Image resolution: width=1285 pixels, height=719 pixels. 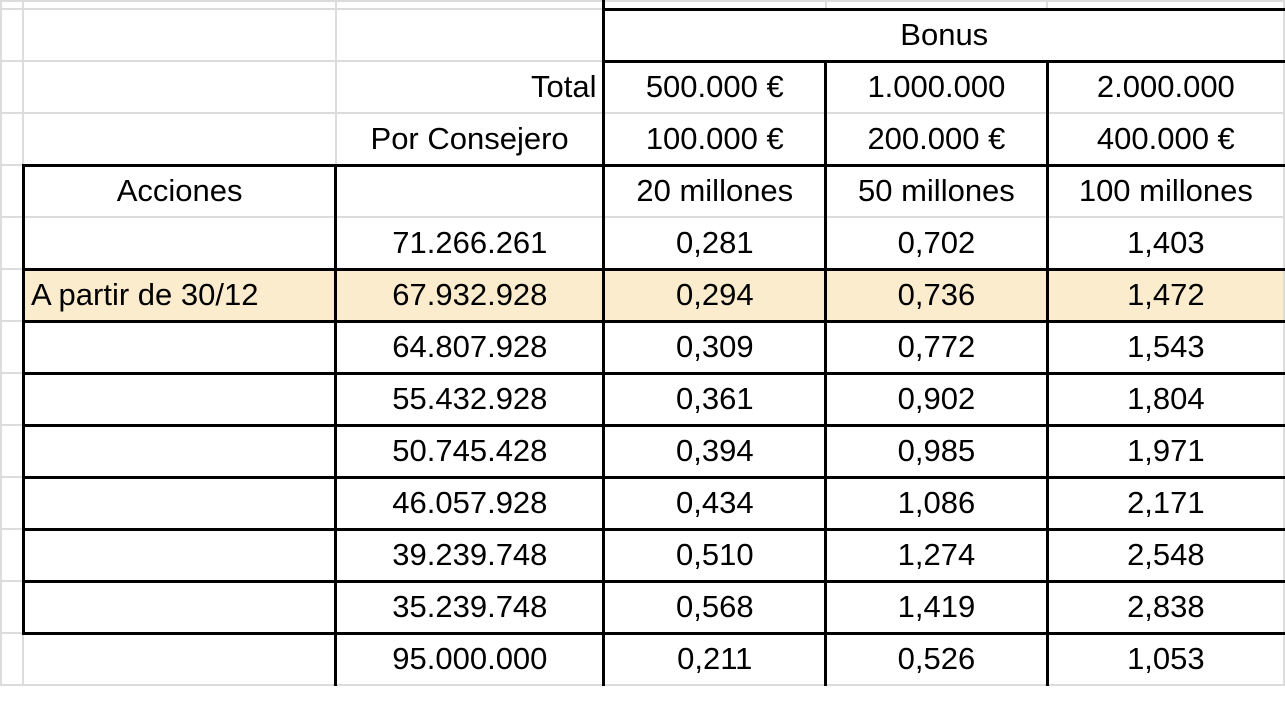 I want to click on value-cell: 0,510, so click(x=715, y=555).